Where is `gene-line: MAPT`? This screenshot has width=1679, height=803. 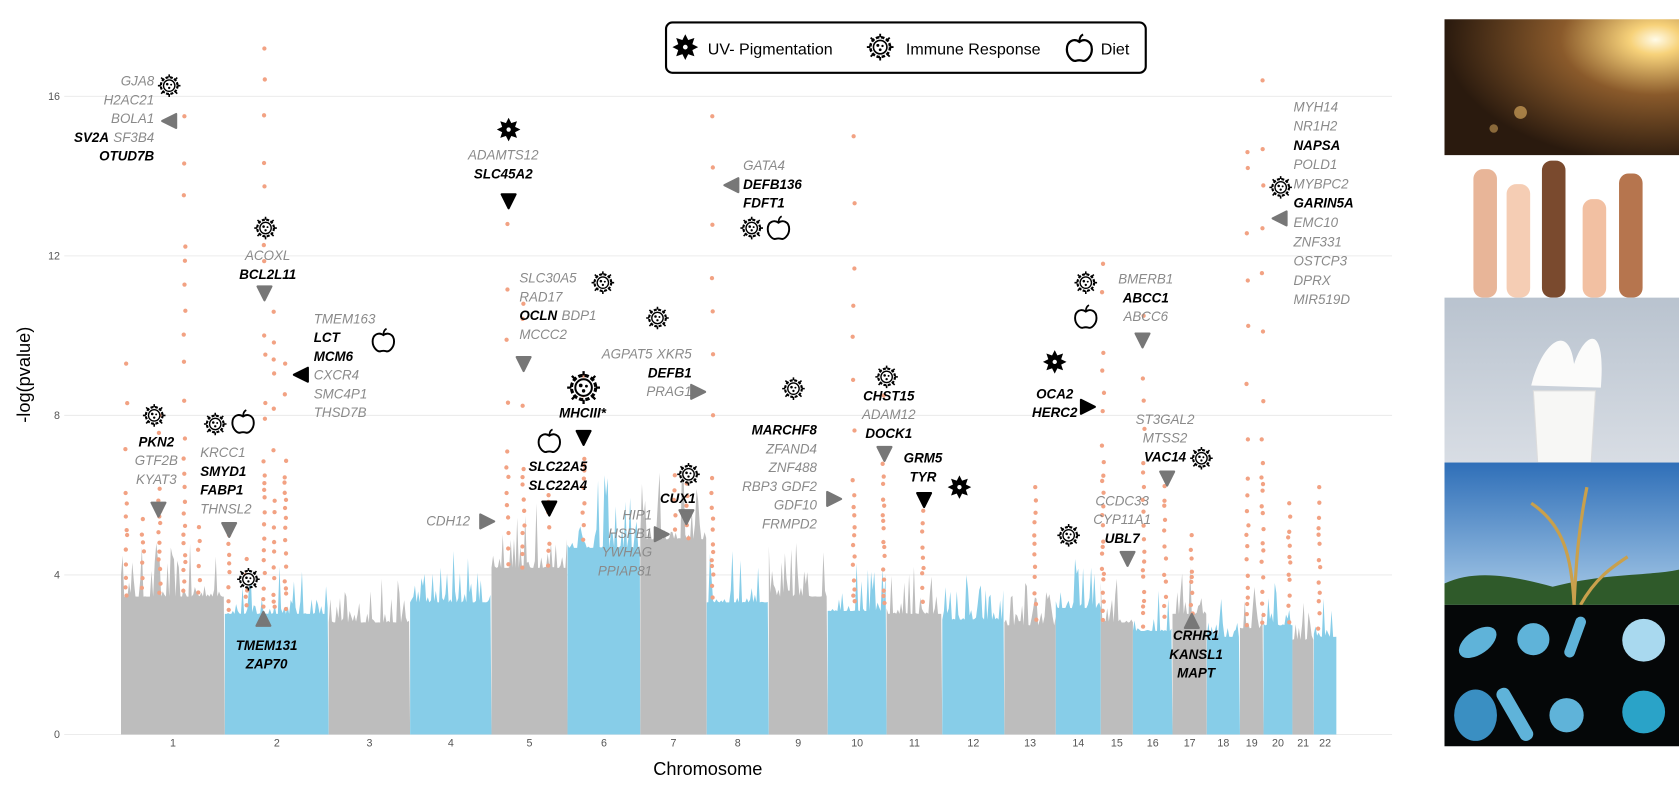
gene-line: MAPT is located at coordinates (1197, 673).